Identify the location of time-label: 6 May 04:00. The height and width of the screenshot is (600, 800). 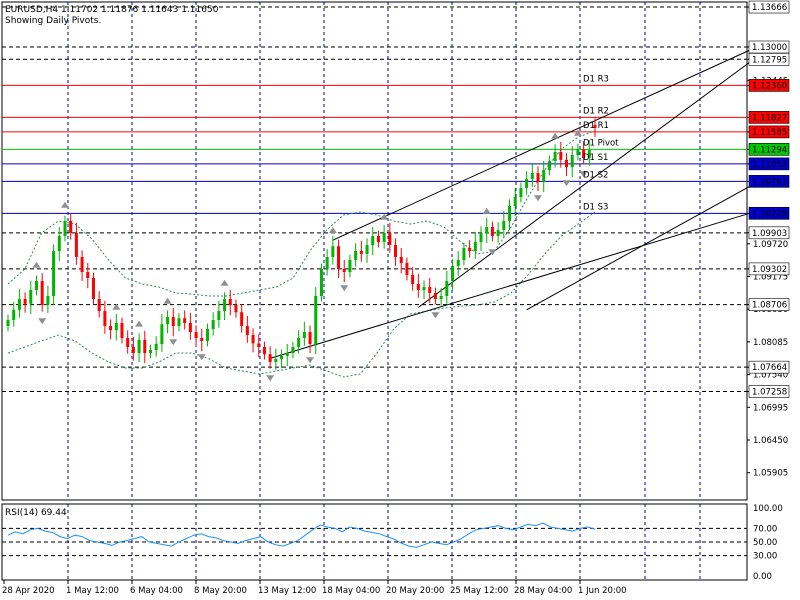
(156, 591).